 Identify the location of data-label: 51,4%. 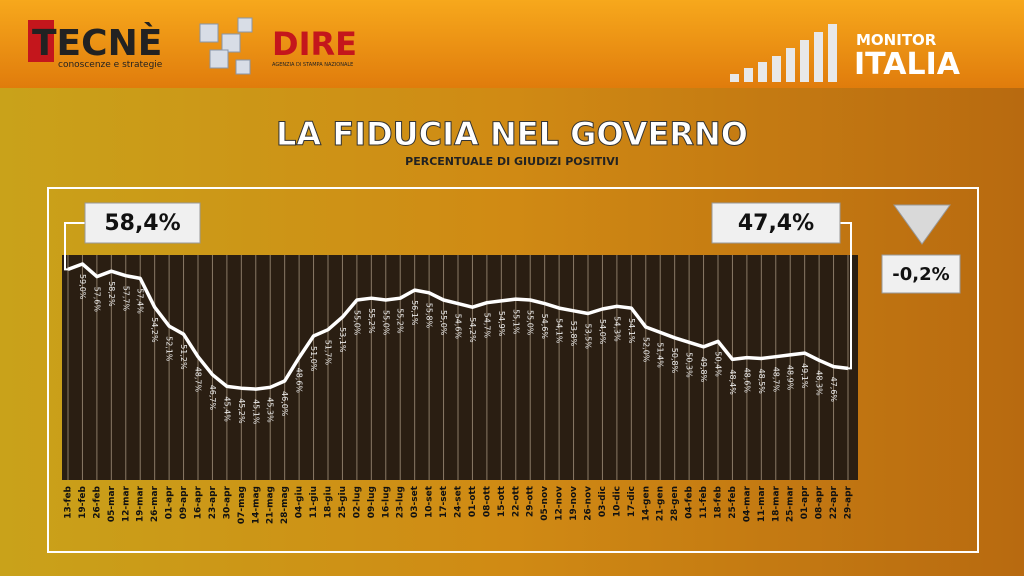
(660, 355).